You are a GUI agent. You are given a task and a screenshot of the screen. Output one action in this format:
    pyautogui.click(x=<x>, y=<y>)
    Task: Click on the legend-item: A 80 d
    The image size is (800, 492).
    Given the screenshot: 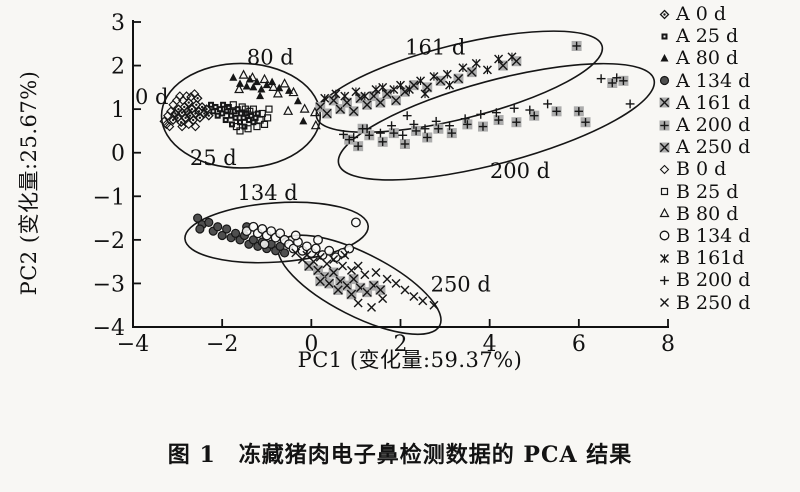 What is the action you would take?
    pyautogui.click(x=703, y=58)
    